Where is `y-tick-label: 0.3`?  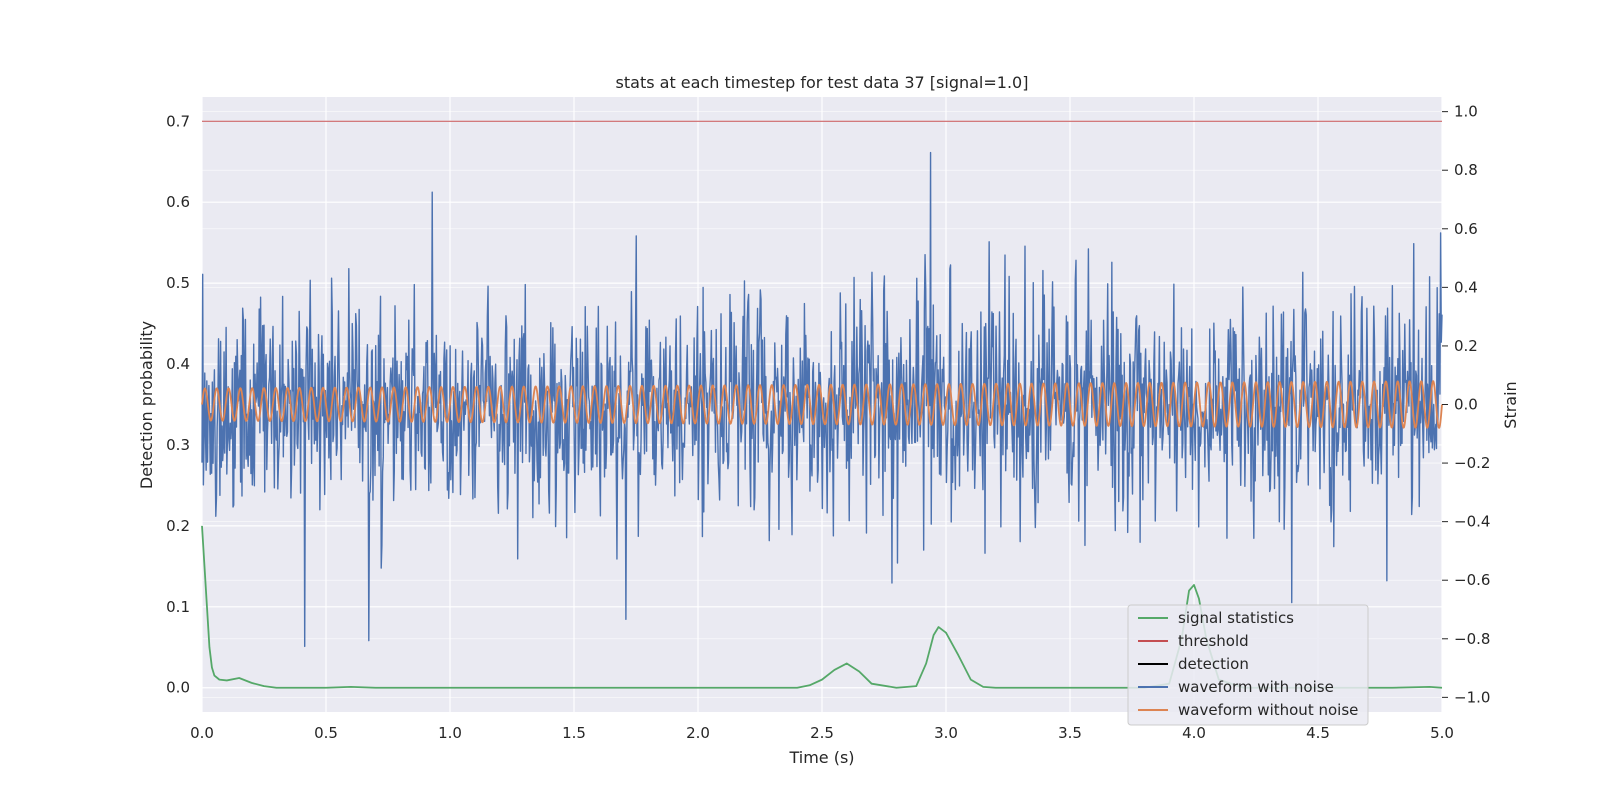 y-tick-label: 0.3 is located at coordinates (178, 445).